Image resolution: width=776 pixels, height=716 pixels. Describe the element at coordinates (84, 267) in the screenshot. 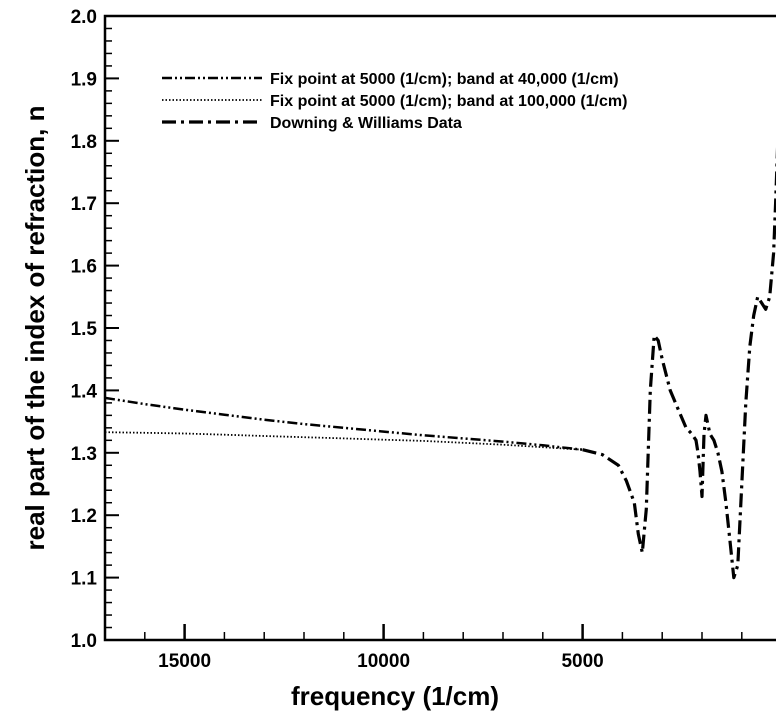

I see `y-tick-label: 1.6` at that location.